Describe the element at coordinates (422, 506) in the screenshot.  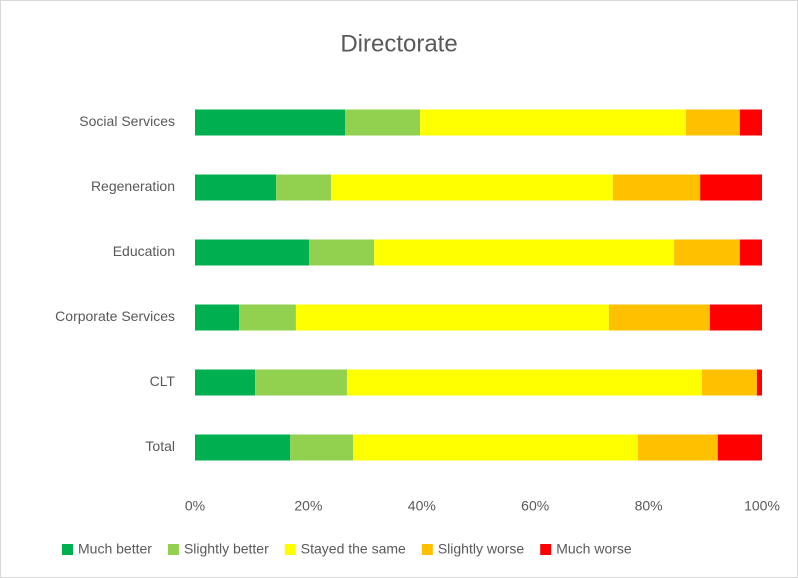
I see `x-tick-label: 40%` at that location.